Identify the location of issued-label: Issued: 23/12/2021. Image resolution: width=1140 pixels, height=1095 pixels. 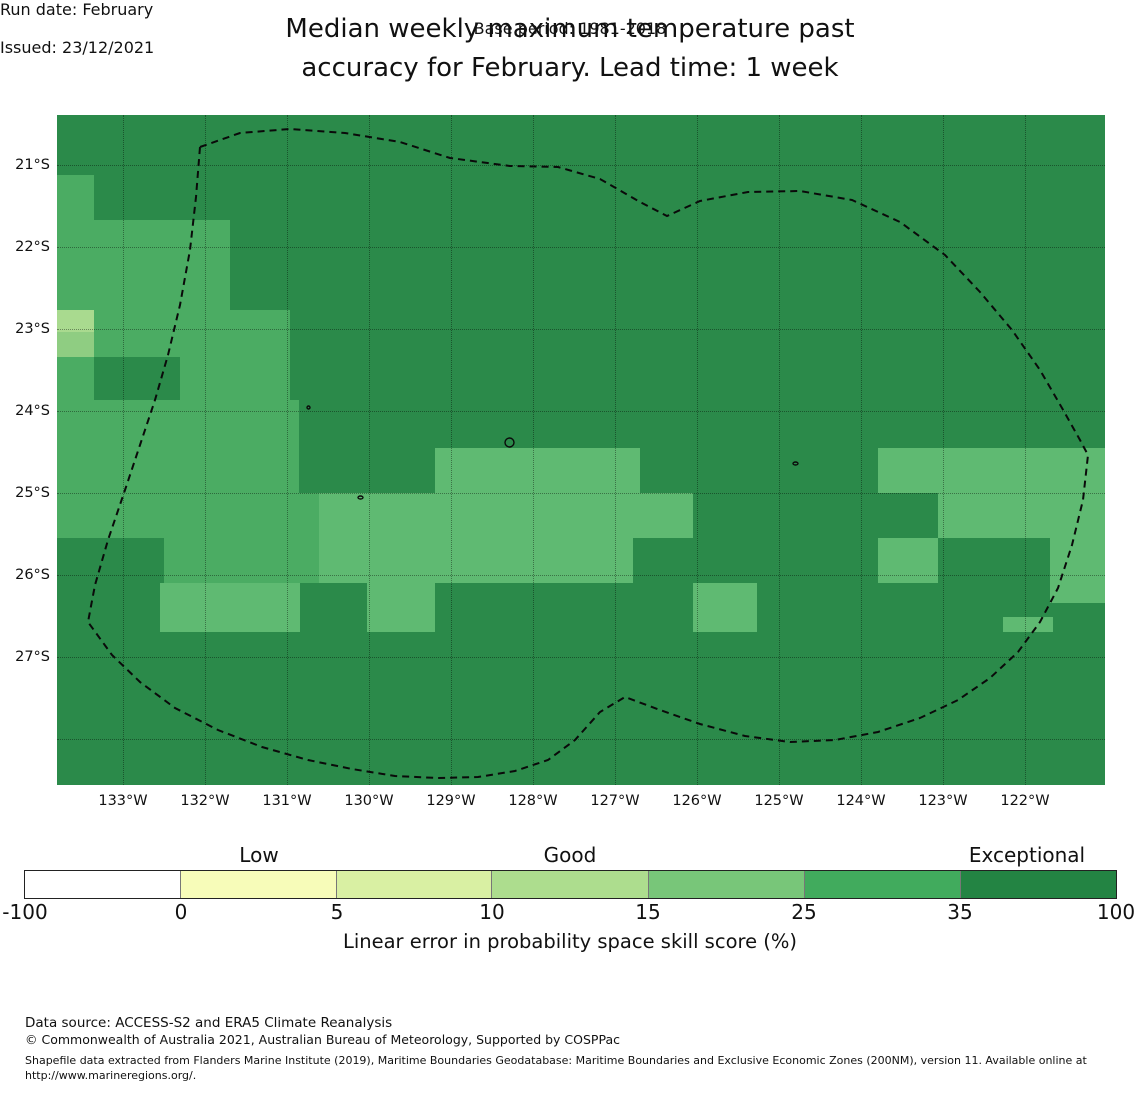
(77, 47).